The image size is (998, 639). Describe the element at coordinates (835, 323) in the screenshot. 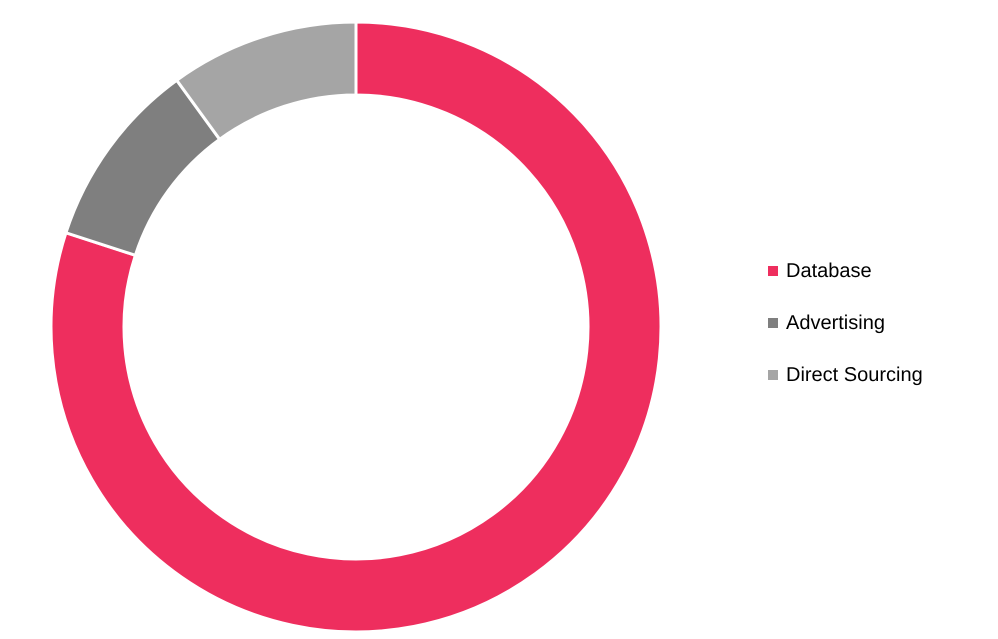

I see `legend-label: Advertising` at that location.